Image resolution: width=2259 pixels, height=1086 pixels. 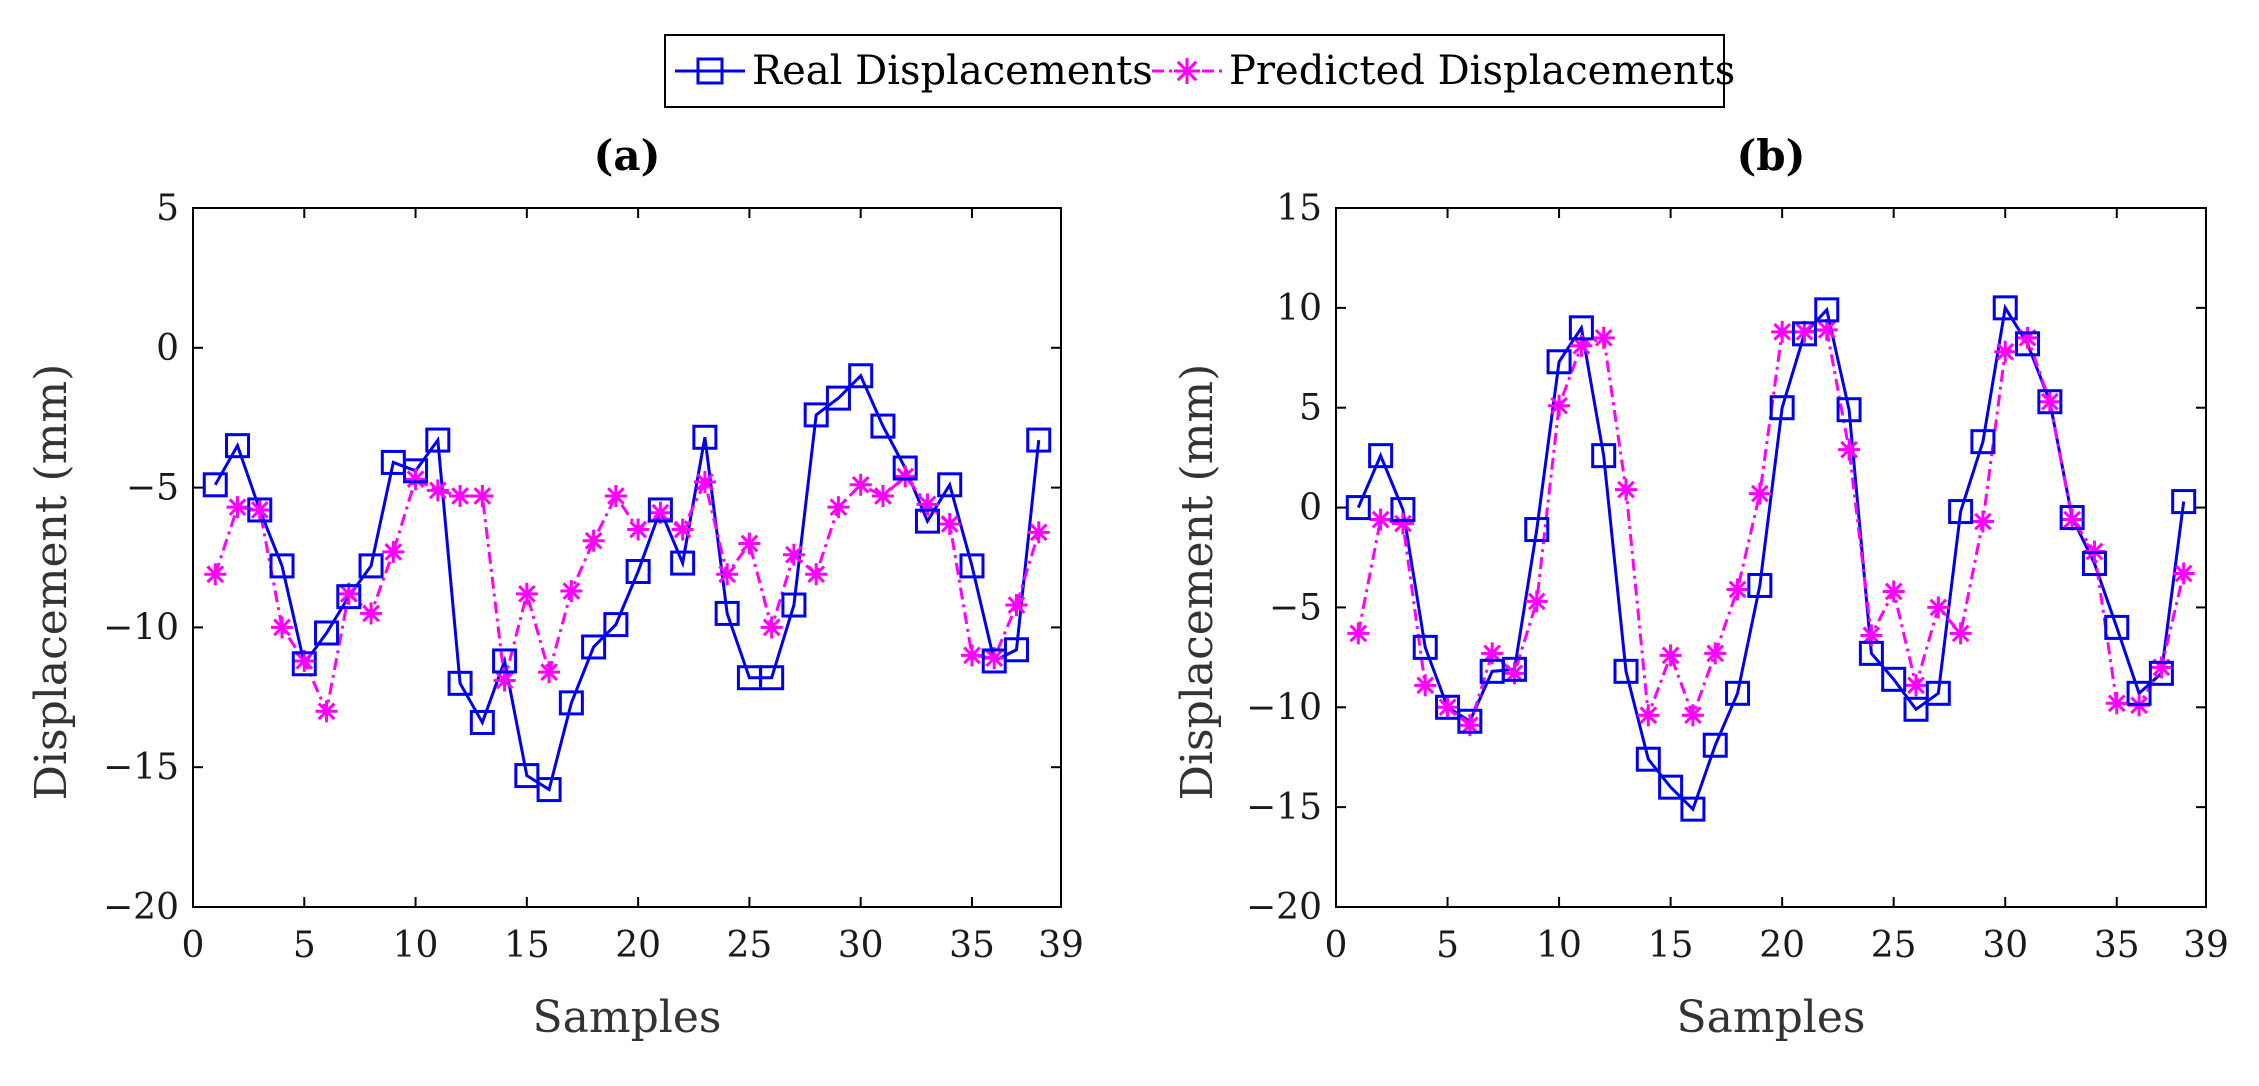 What do you see at coordinates (1671, 945) in the screenshot?
I see `panel-b-xtick-label: 15` at bounding box center [1671, 945].